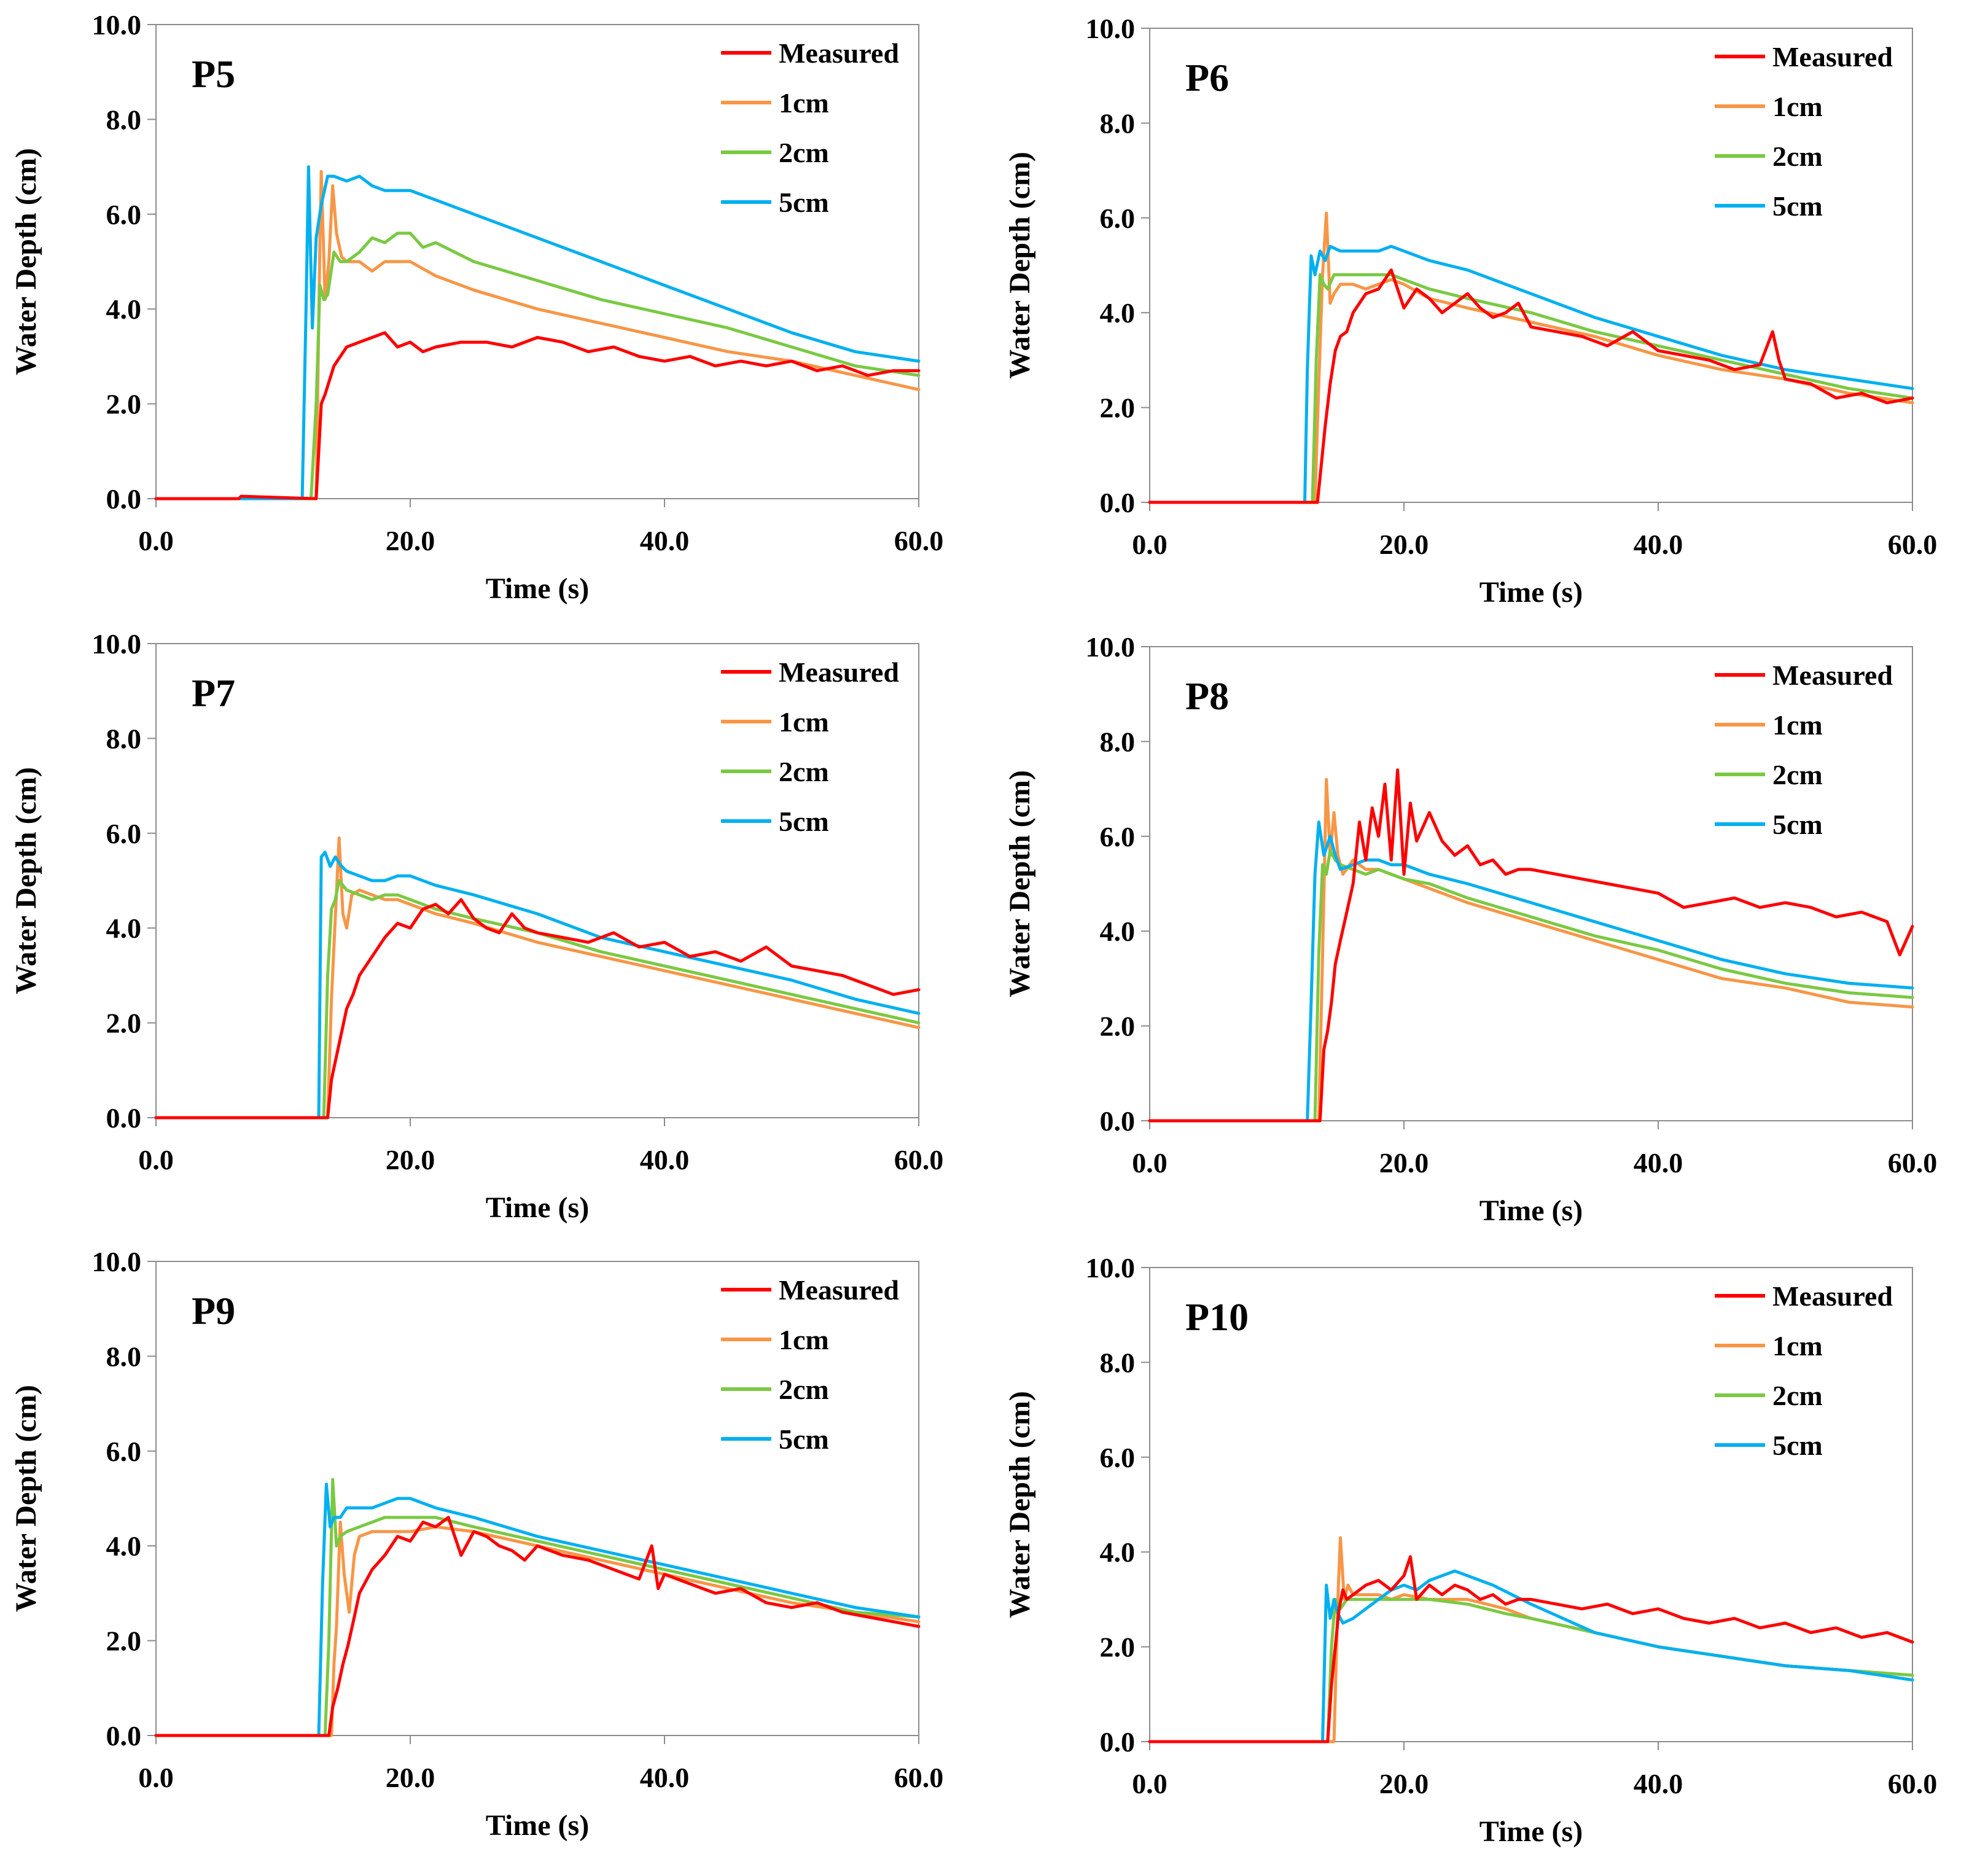 Image resolution: width=1988 pixels, height=1862 pixels. I want to click on panel-label: P5, so click(214, 74).